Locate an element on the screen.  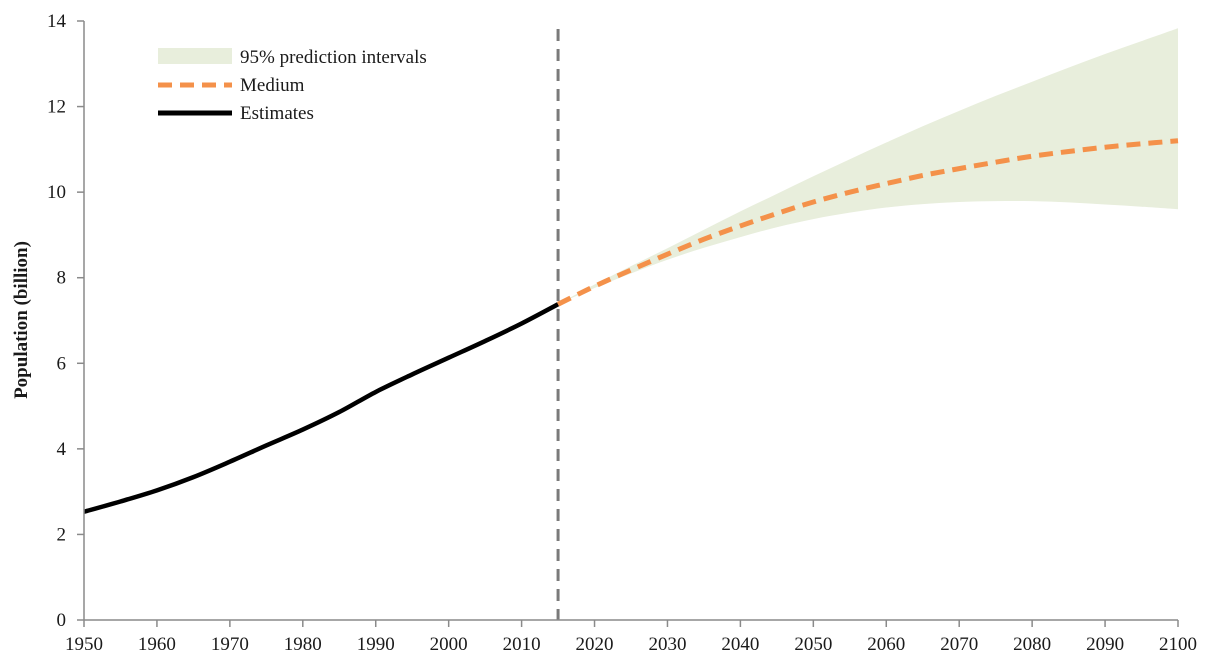
legend-swatch-band is located at coordinates (195, 56).